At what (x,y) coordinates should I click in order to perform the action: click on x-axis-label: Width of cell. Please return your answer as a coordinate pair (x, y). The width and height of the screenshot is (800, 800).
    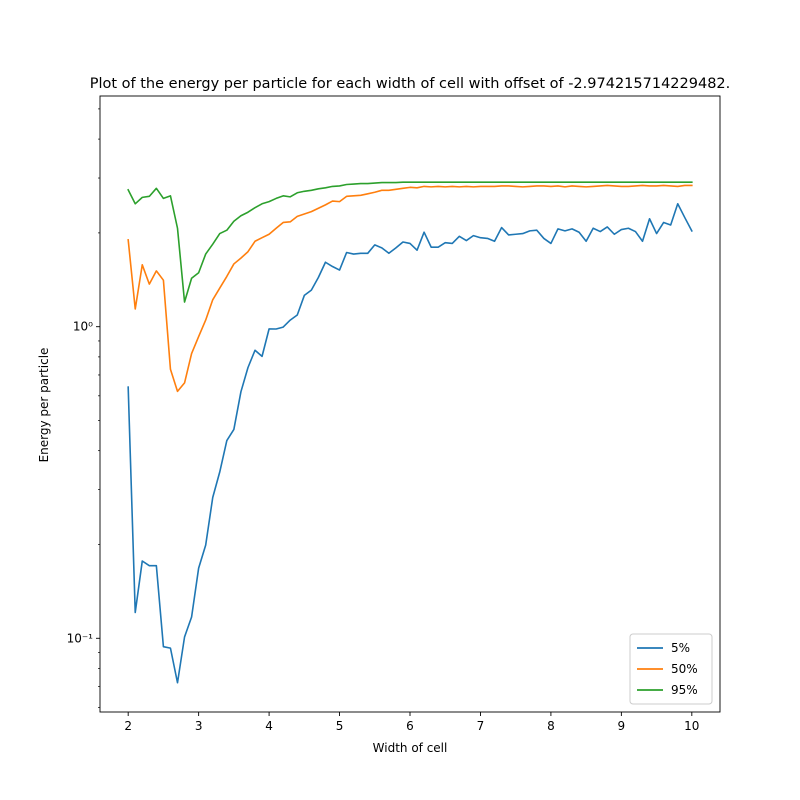
    Looking at the image, I should click on (410, 748).